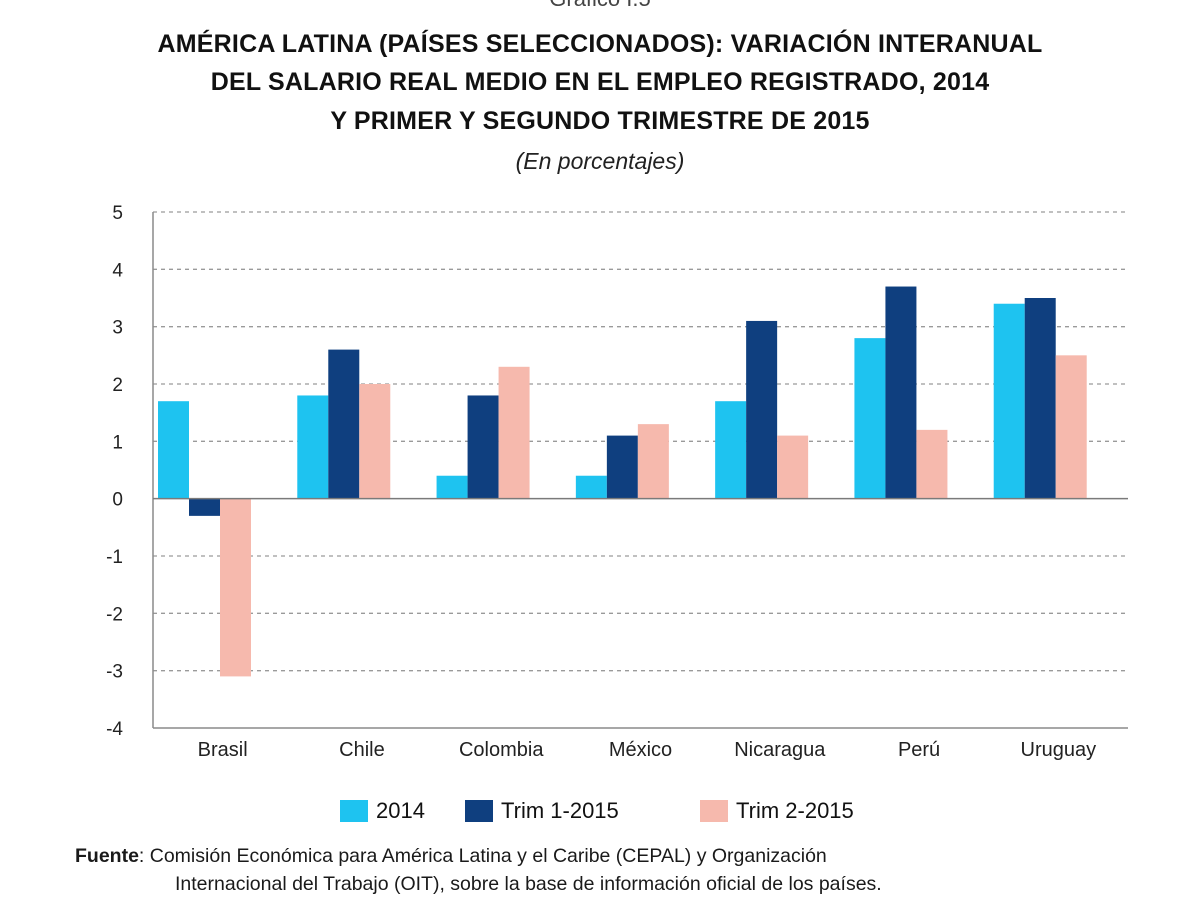  What do you see at coordinates (653, 461) in the screenshot?
I see `bar-méxico-series-3` at bounding box center [653, 461].